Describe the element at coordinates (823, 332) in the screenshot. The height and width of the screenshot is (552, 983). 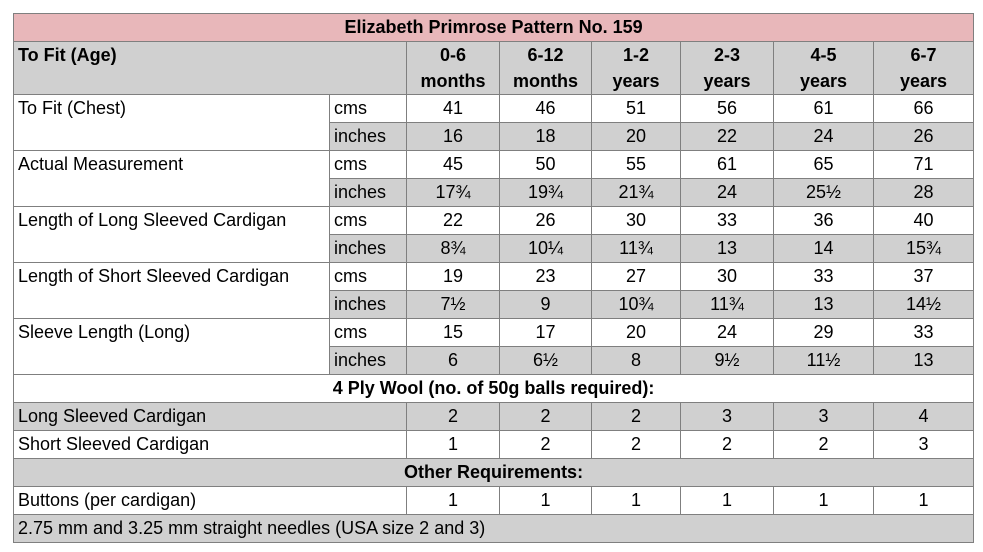
I see `value-cell: 29` at that location.